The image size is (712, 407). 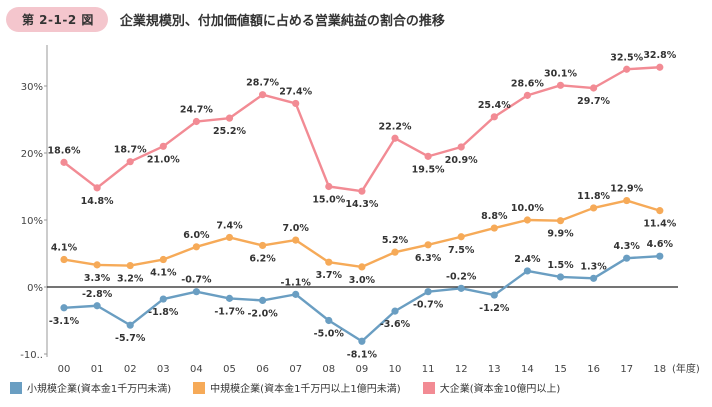 I want to click on data-label-small: -0.2%, so click(x=461, y=276).